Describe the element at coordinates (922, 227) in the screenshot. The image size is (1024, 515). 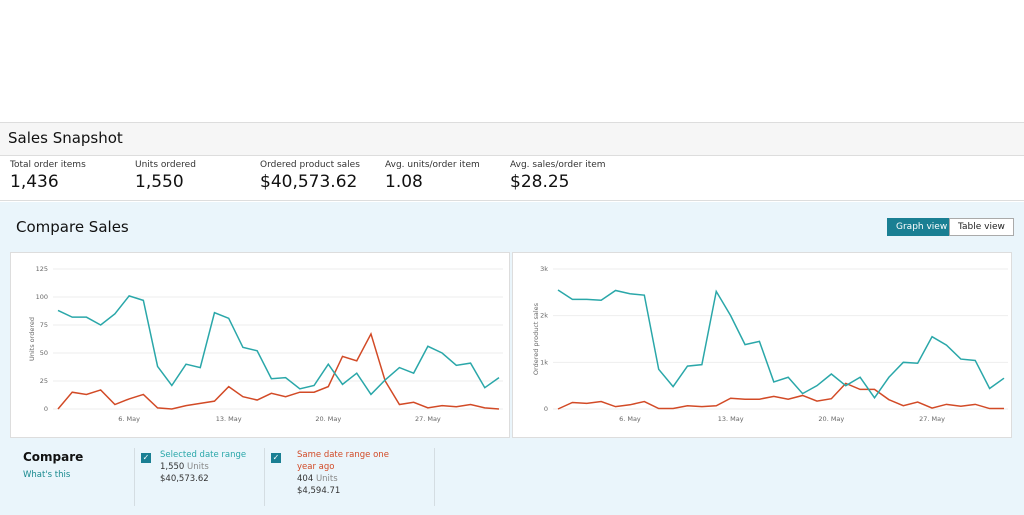
I see `graph-view-button: Graph view` at that location.